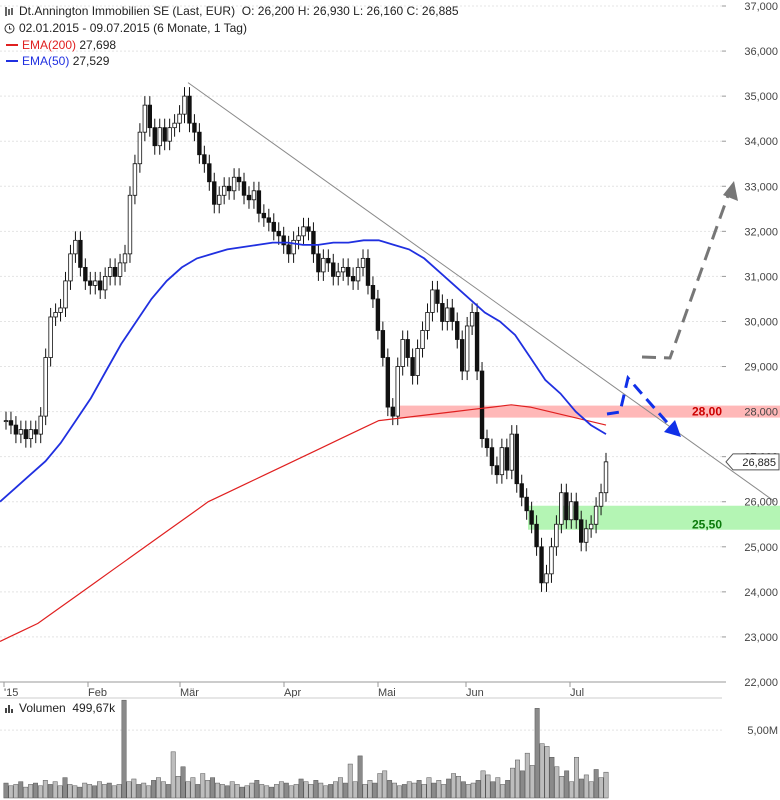  I want to click on y-tick-label: 34,000, so click(761, 142).